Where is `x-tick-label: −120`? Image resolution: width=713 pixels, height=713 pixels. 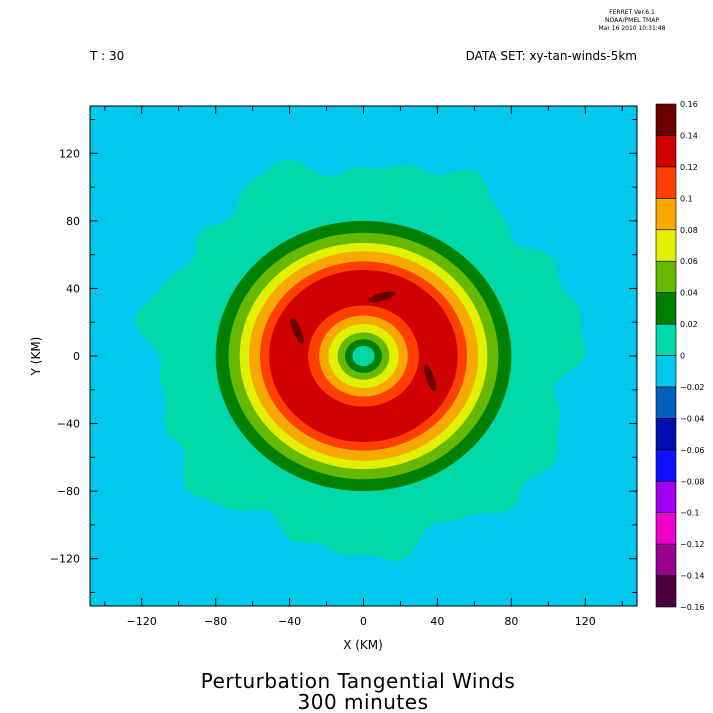 x-tick-label: −120 is located at coordinates (142, 621).